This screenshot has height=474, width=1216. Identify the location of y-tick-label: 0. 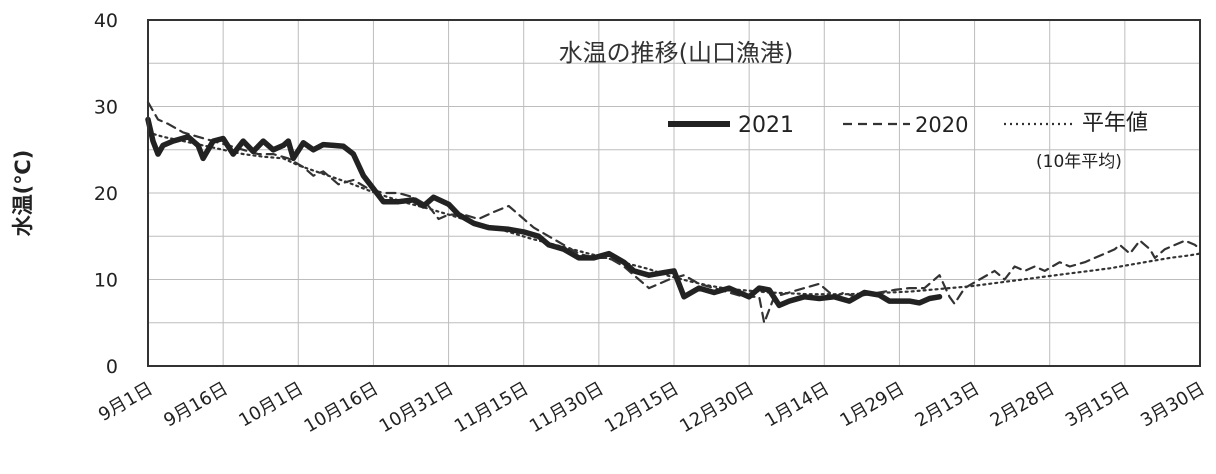
(112, 367).